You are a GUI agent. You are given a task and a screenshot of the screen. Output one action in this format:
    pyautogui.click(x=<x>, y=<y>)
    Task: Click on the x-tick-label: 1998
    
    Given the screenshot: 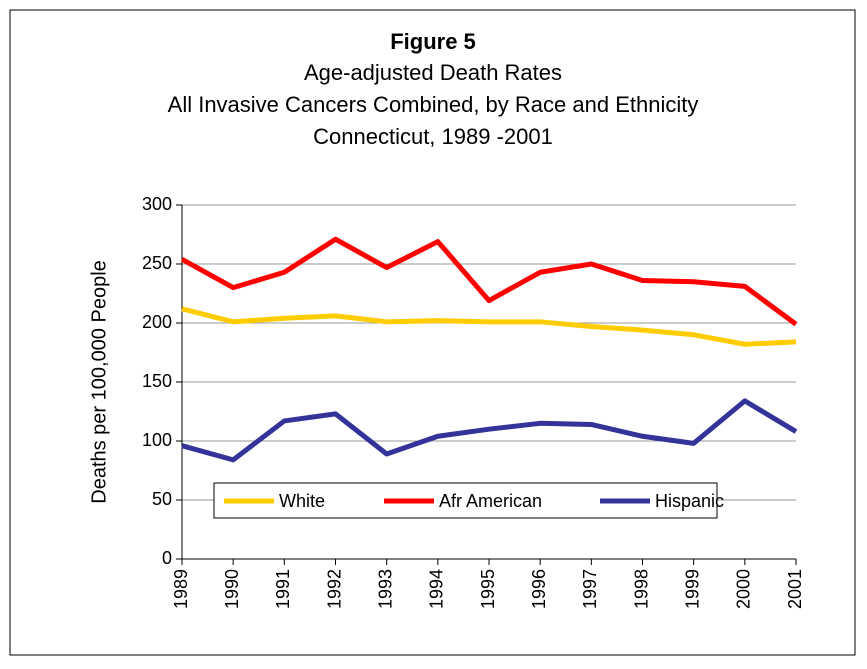 What is the action you would take?
    pyautogui.click(x=641, y=589)
    